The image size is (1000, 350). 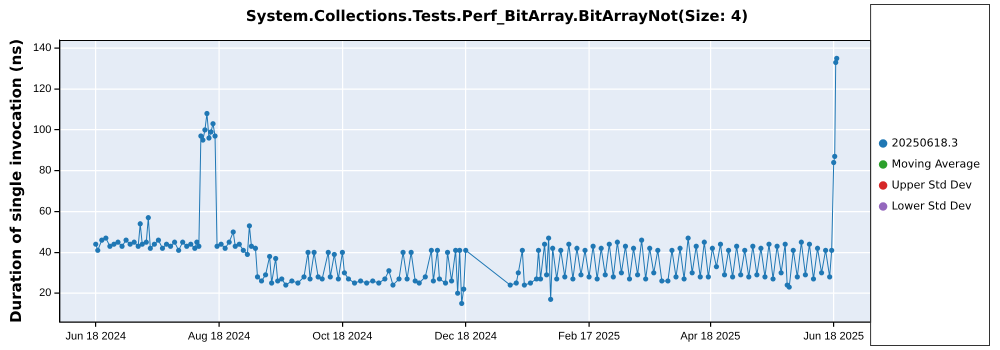 What do you see at coordinates (45, 170) in the screenshot?
I see `y-tick-label: 80` at bounding box center [45, 170].